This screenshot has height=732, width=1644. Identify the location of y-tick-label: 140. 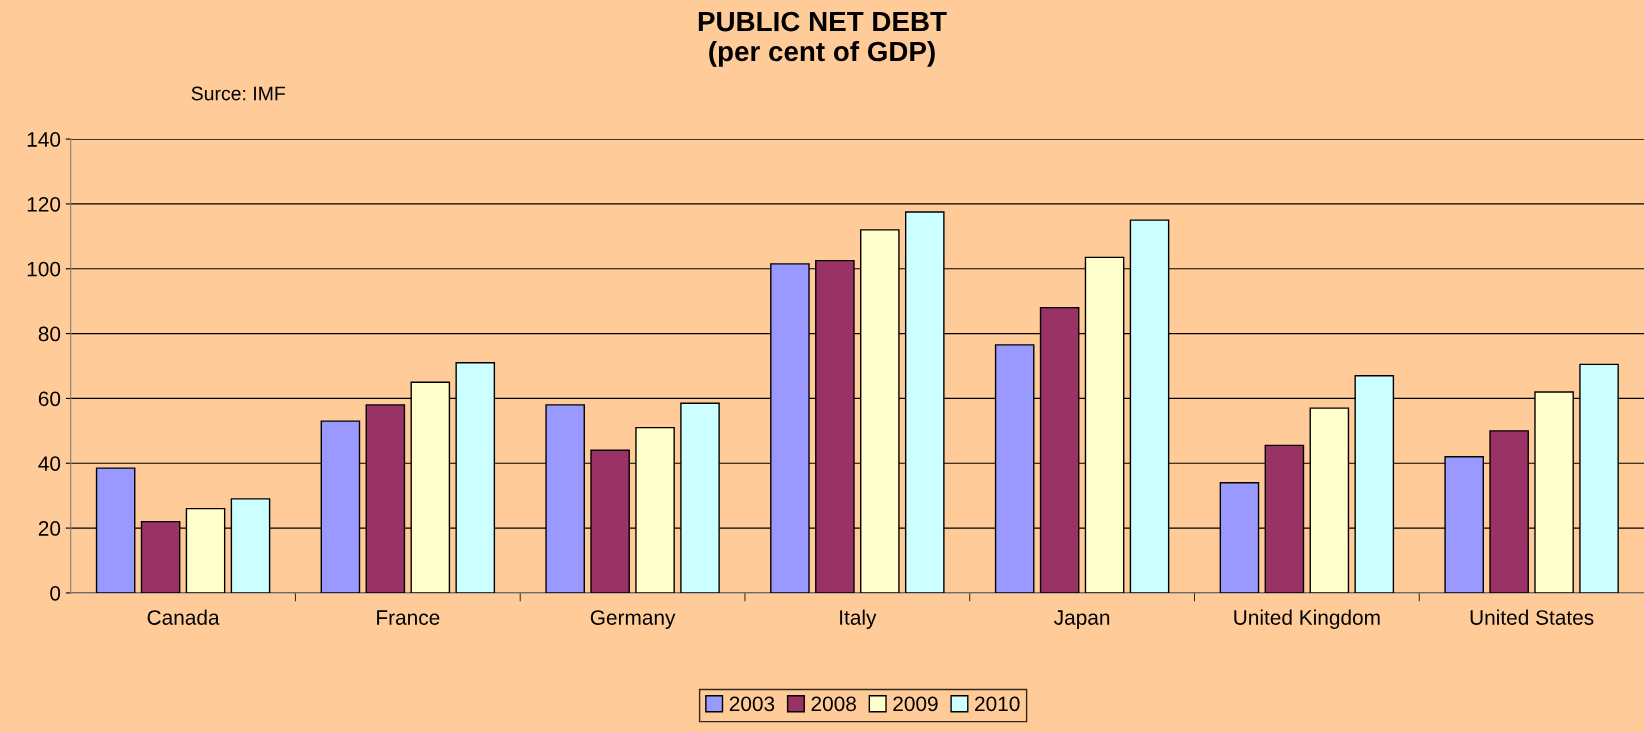
(44, 139).